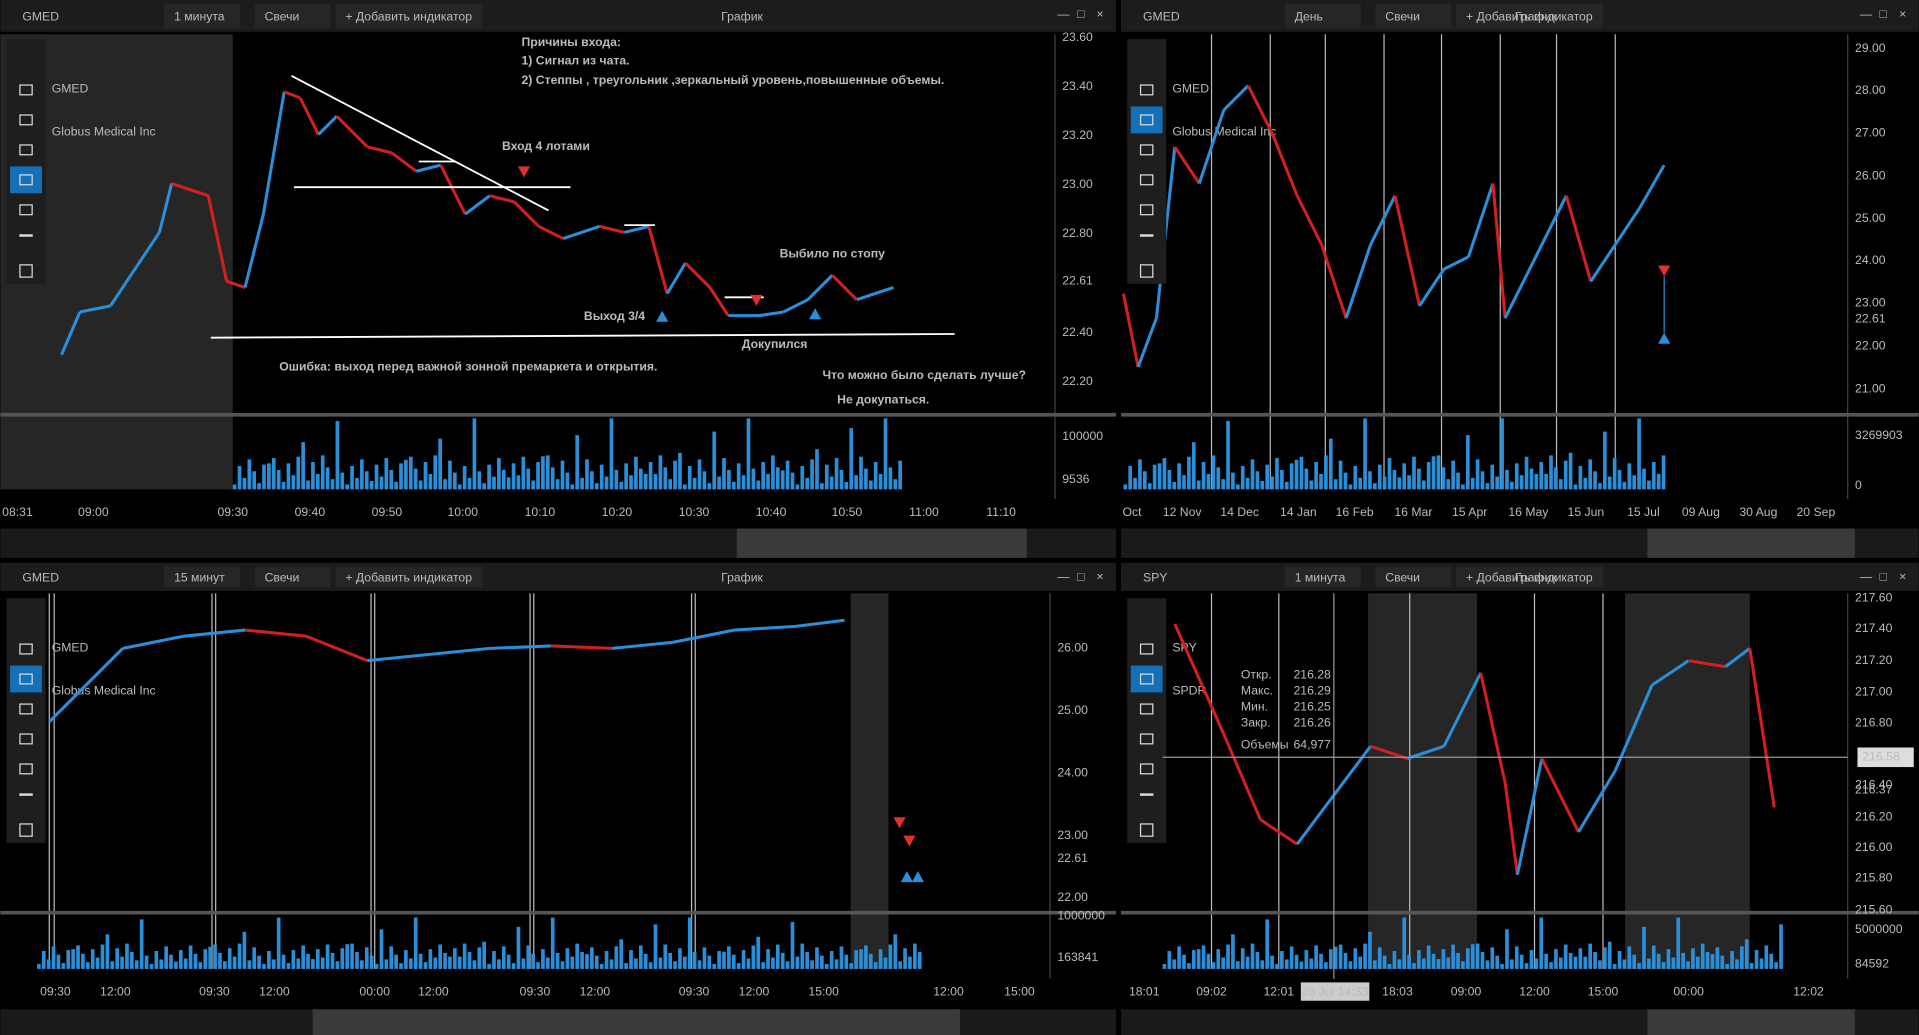 This screenshot has width=1919, height=1035. Describe the element at coordinates (924, 512) in the screenshot. I see `time-tick: 11:00` at that location.